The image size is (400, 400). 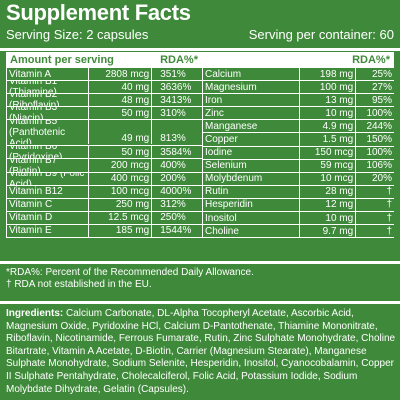 I want to click on nutrient-row: Magnesium 100 mg 27%, so click(x=298, y=88).